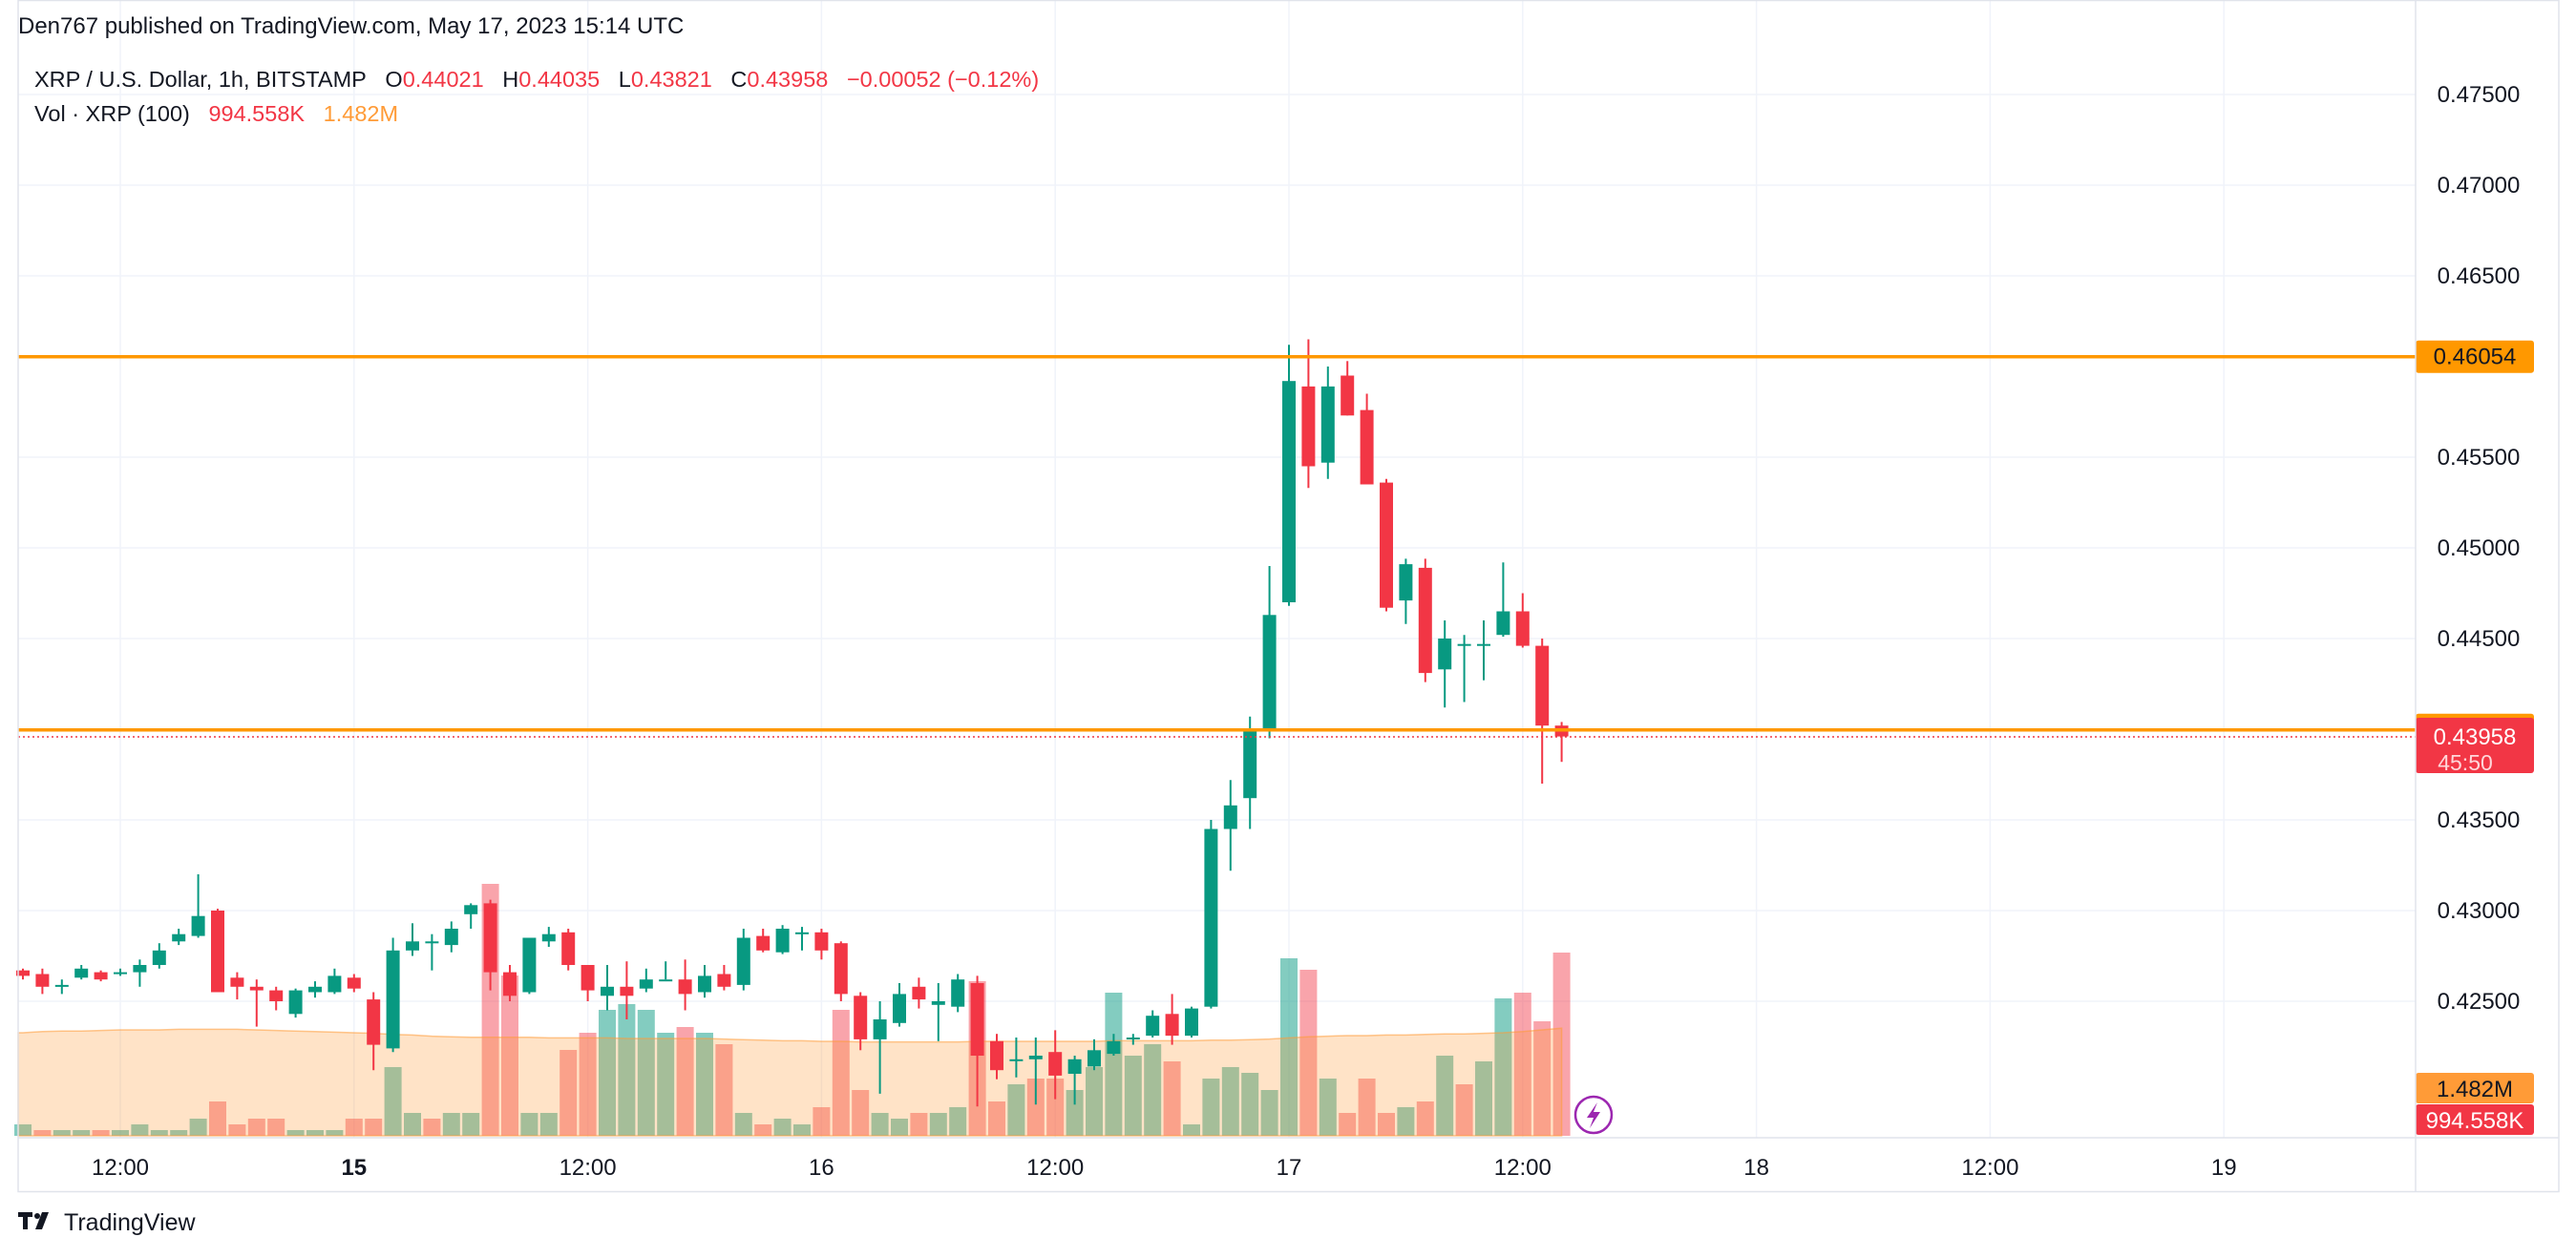 This screenshot has height=1258, width=2576. What do you see at coordinates (2479, 1002) in the screenshot?
I see `price-tick-label: 0.42500` at bounding box center [2479, 1002].